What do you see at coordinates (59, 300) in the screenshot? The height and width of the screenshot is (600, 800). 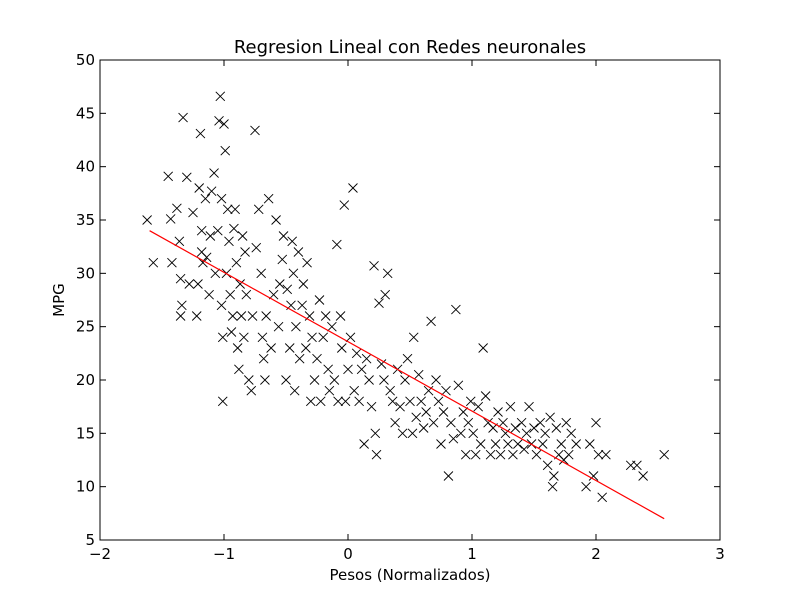 I see `y-axis-label: MPG` at bounding box center [59, 300].